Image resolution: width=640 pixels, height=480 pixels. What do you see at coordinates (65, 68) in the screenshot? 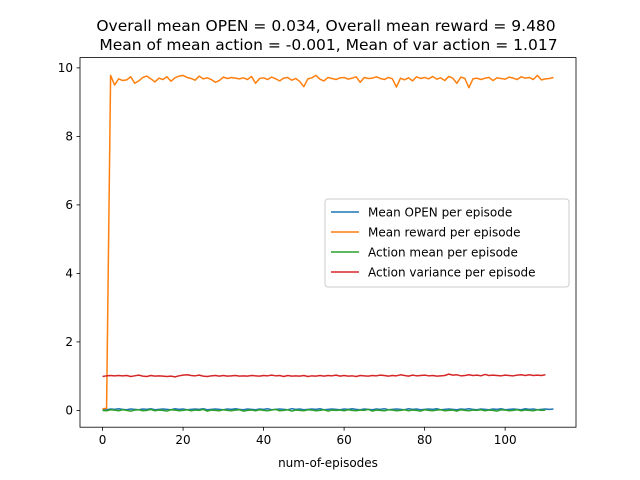
I see `y-tick-label-5: 10` at bounding box center [65, 68].